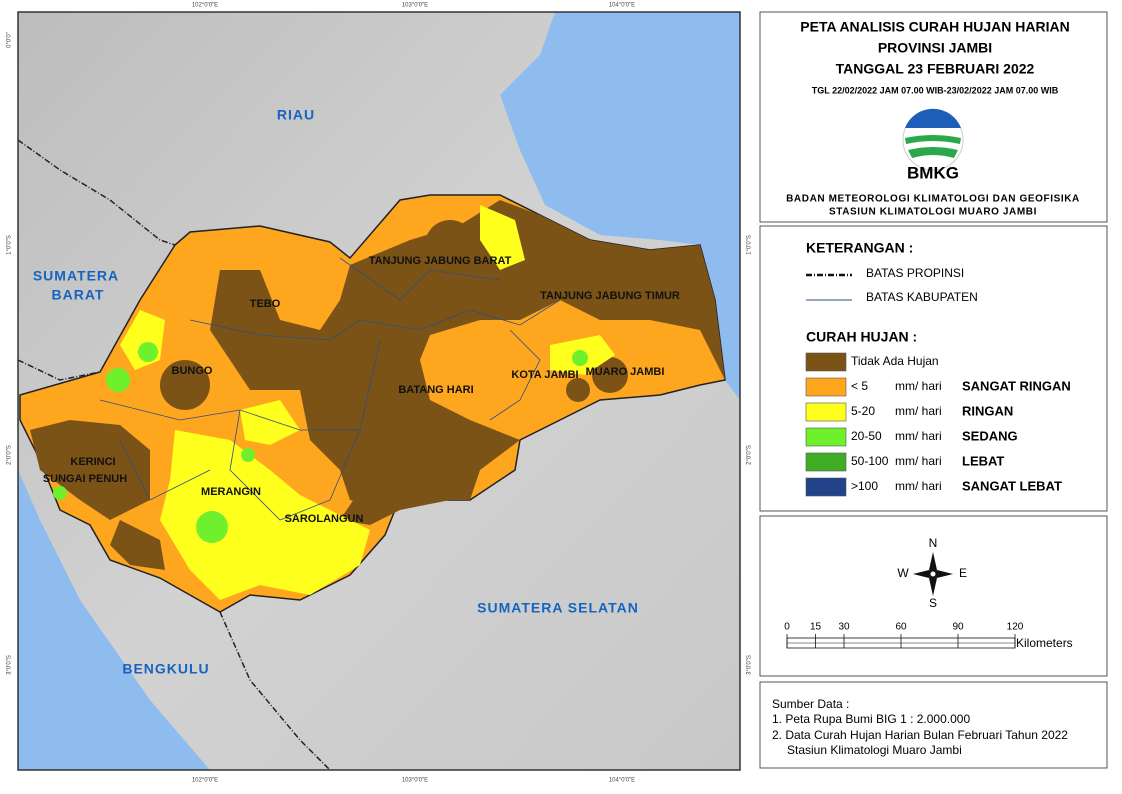  I want to click on legend-category: SANGAT LEBAT, so click(1012, 485).